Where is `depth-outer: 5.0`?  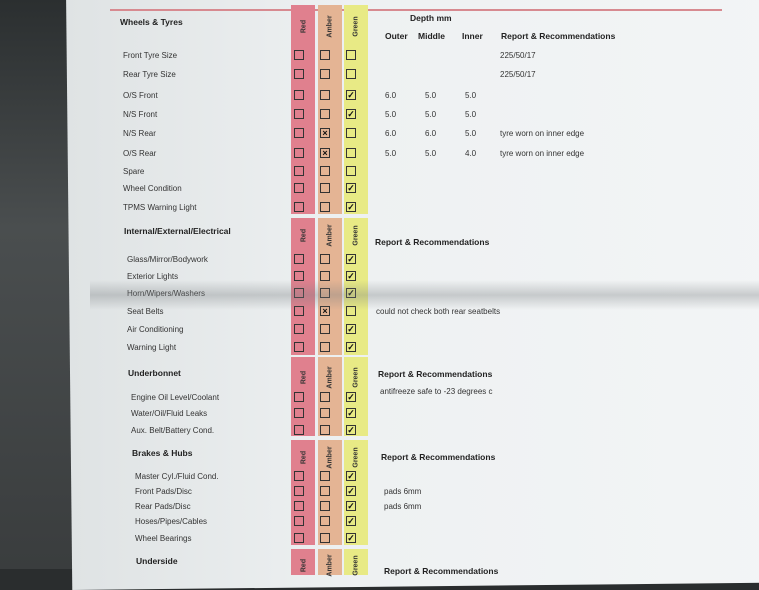 depth-outer: 5.0 is located at coordinates (391, 153).